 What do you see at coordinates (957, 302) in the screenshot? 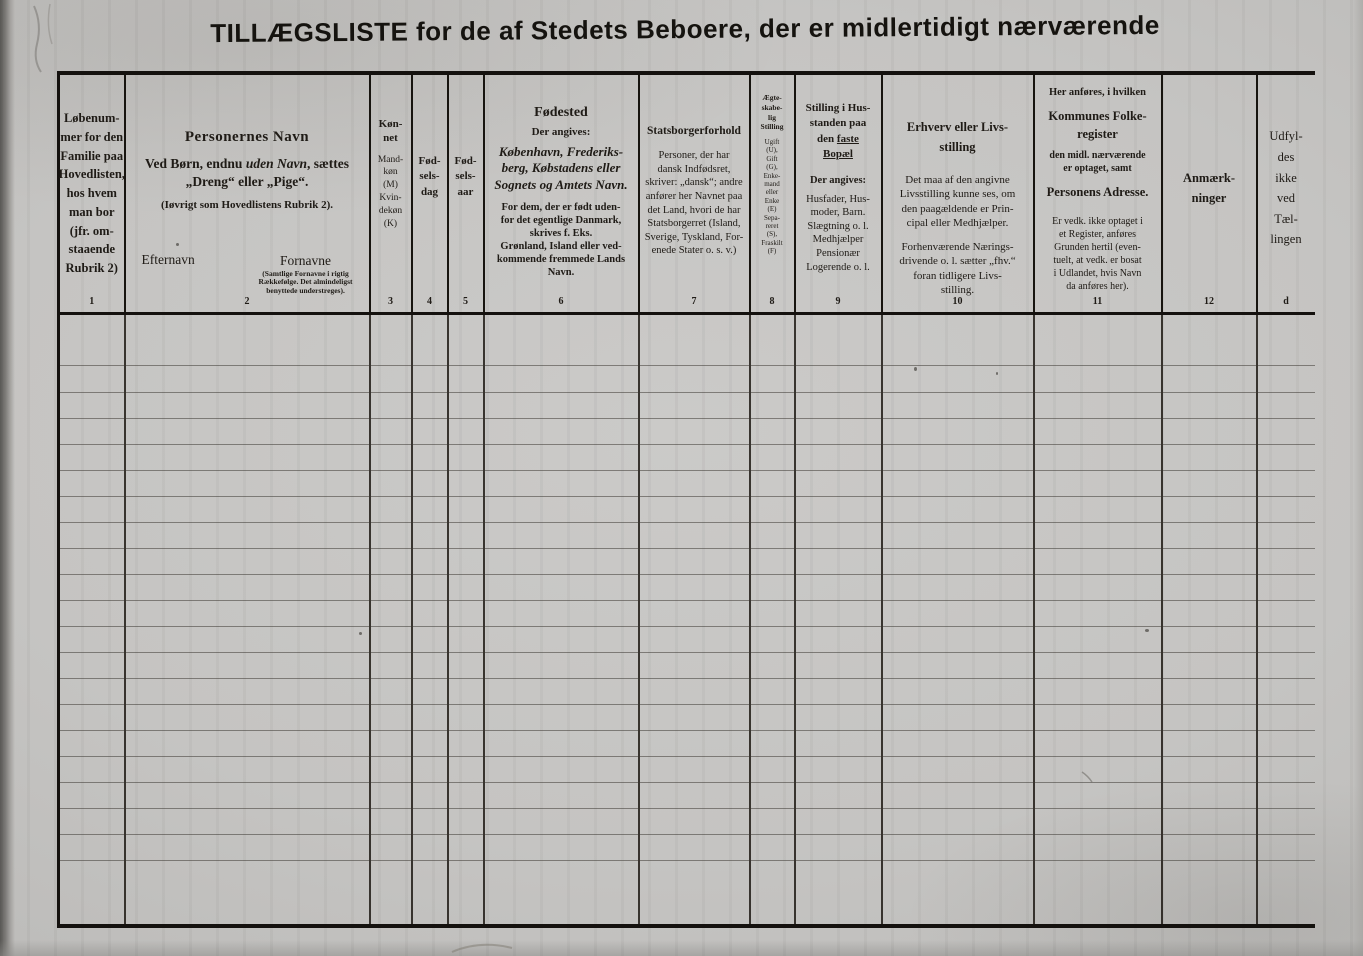
I see `column-number: 10` at bounding box center [957, 302].